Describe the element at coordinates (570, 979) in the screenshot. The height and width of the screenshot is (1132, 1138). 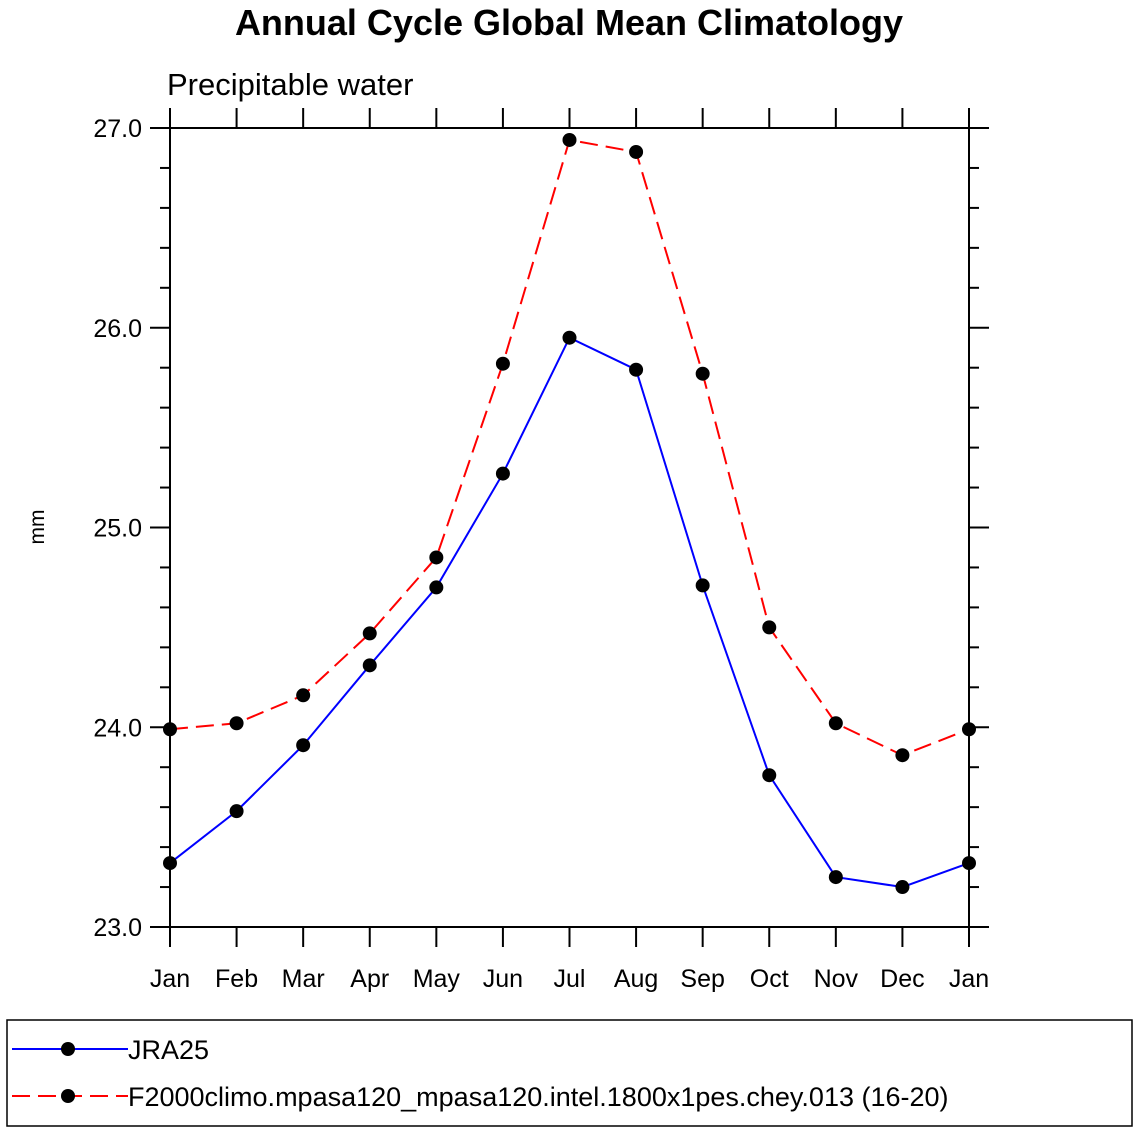
I see `x-tick-label: Jul` at that location.